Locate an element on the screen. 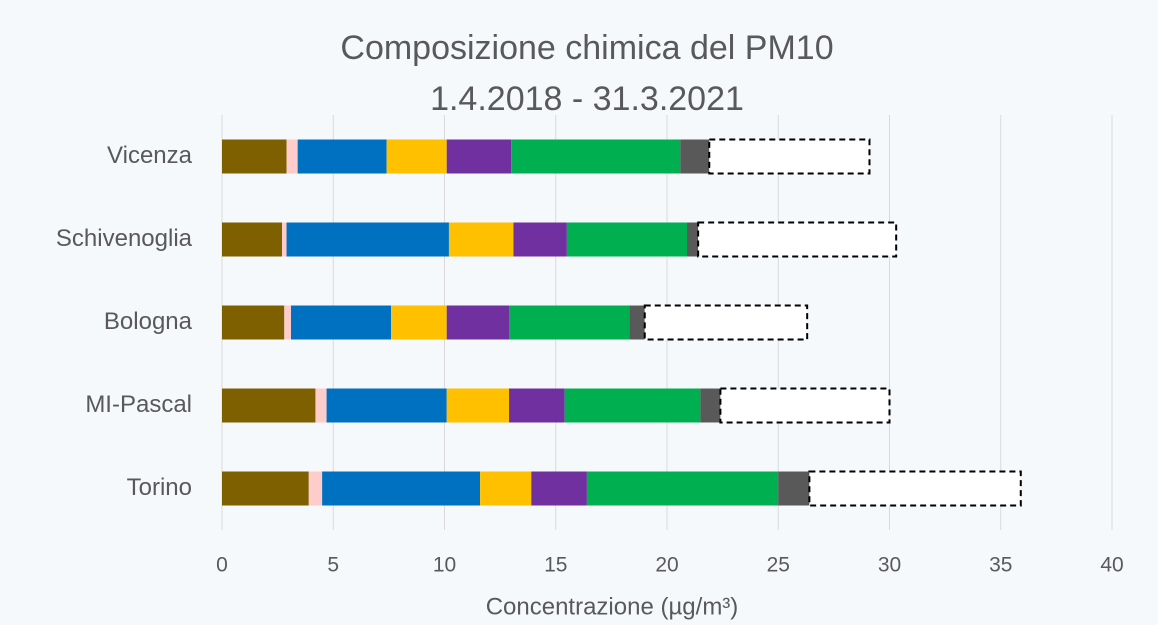 This screenshot has width=1158, height=625. x-tick-label: 10 is located at coordinates (444, 565).